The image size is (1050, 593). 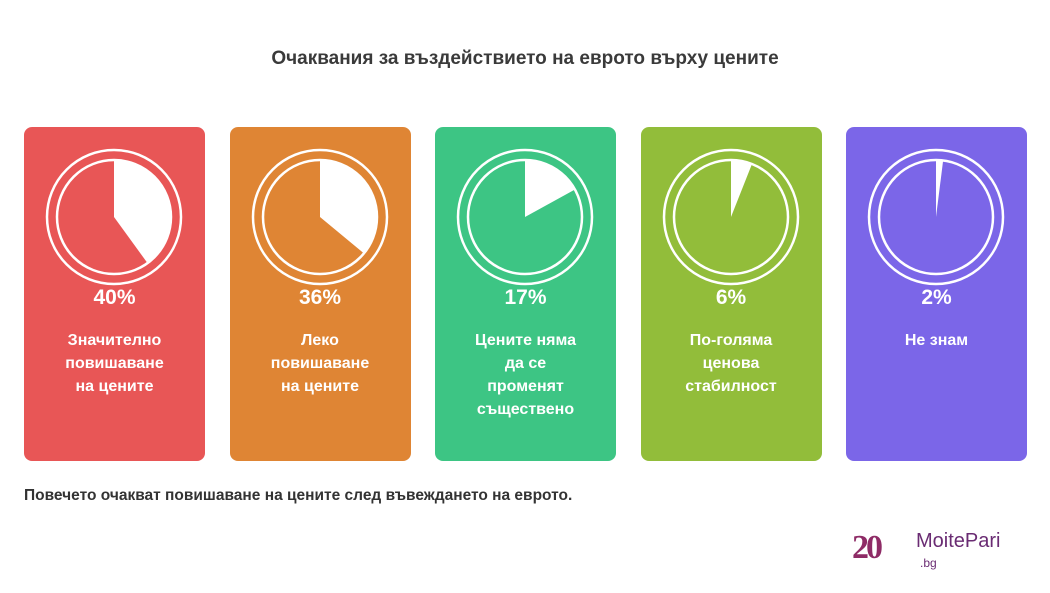 I want to click on moitepari-logo: 20 MoitePari .bg, so click(x=937, y=550).